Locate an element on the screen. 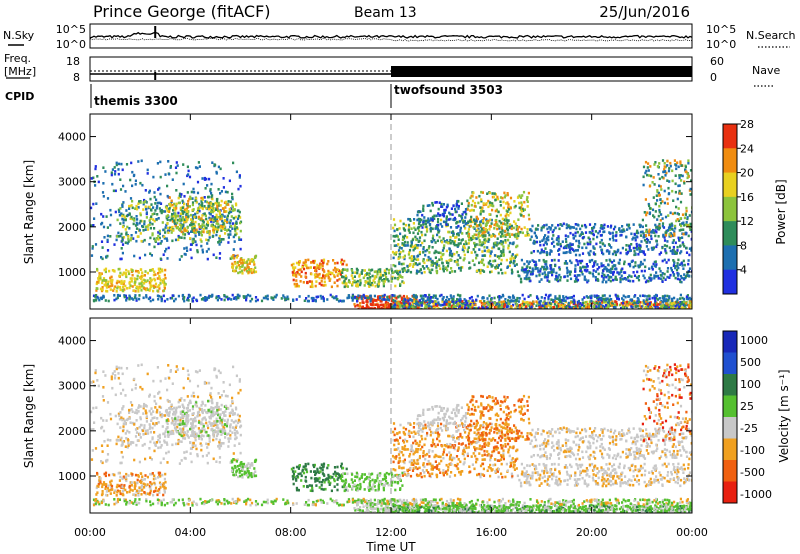 The width and height of the screenshot is (800, 554). velocity-ylabel: Slant Range [km] is located at coordinates (29, 416).